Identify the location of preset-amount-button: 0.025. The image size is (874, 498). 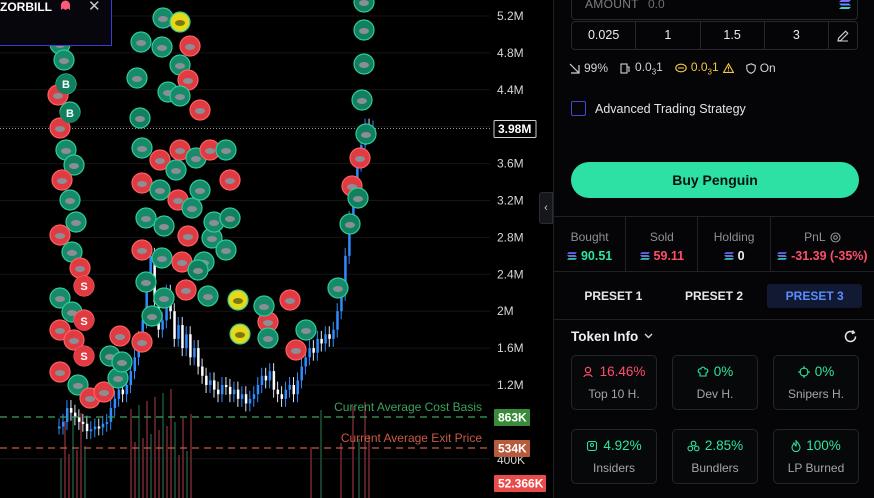
(604, 35).